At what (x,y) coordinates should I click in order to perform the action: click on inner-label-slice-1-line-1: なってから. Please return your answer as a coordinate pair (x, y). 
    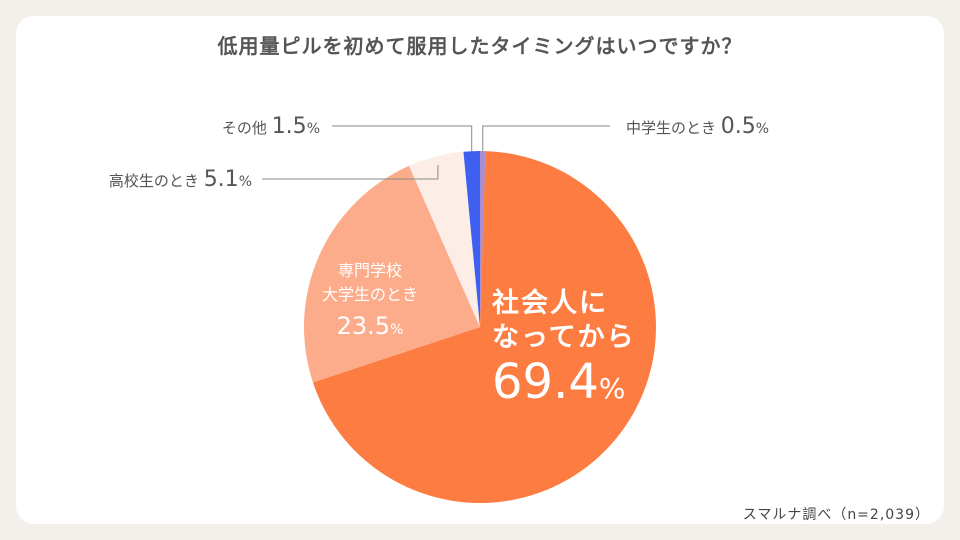
    Looking at the image, I should click on (564, 337).